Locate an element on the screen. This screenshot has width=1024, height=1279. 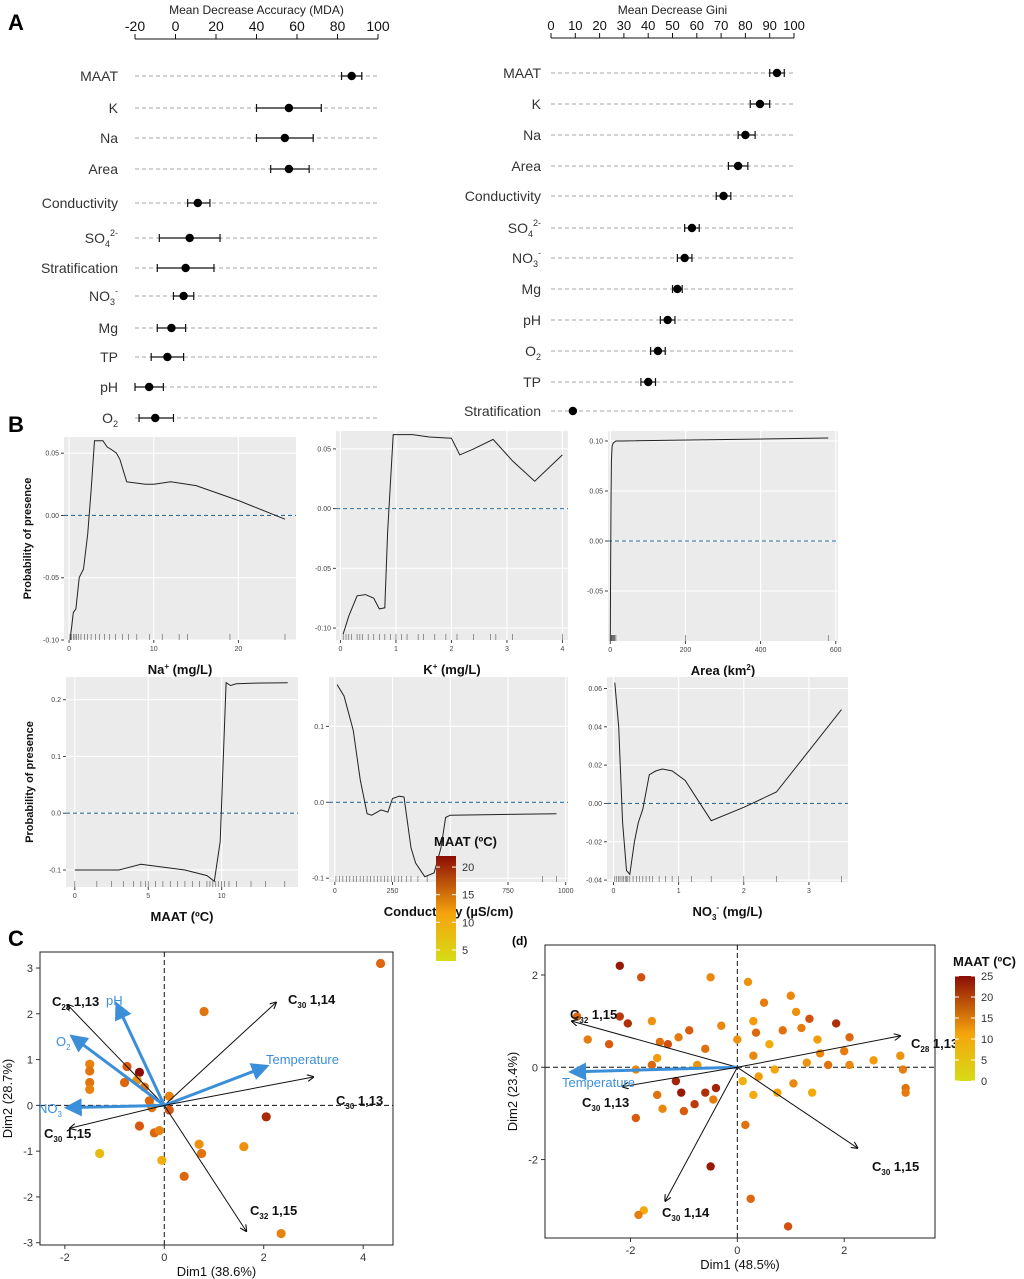
panel-label-a: A is located at coordinates (16, 22).